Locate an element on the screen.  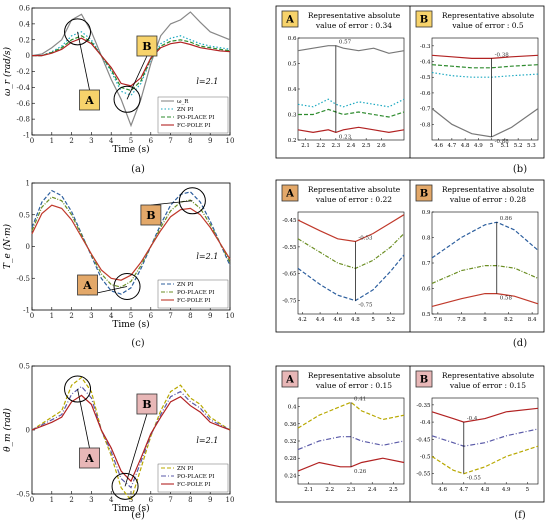
zoom-subtitle: value of error : 0.5 is located at coordinates (487, 25).